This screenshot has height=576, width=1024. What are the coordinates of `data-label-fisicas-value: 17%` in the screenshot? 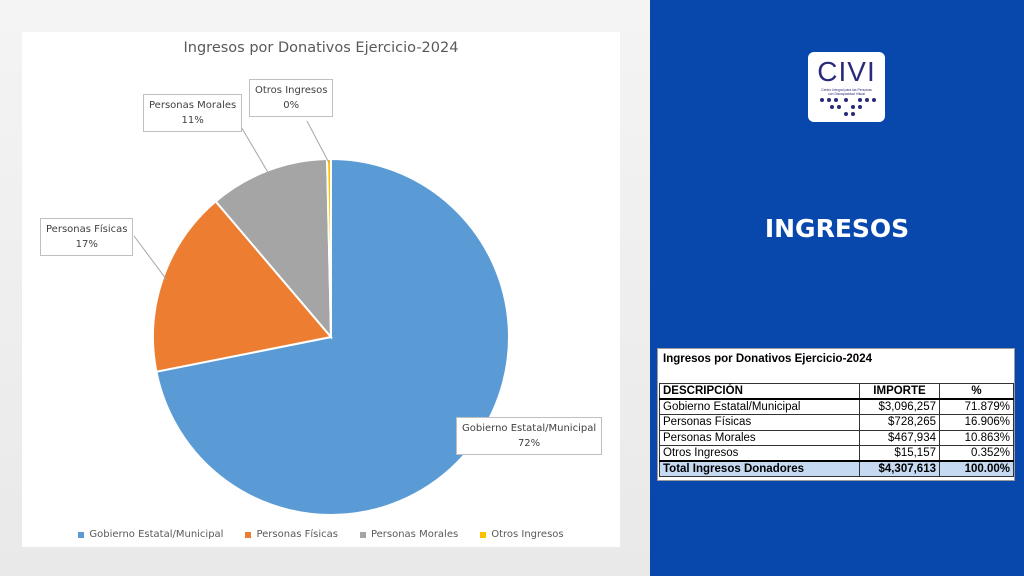 It's located at (86, 244).